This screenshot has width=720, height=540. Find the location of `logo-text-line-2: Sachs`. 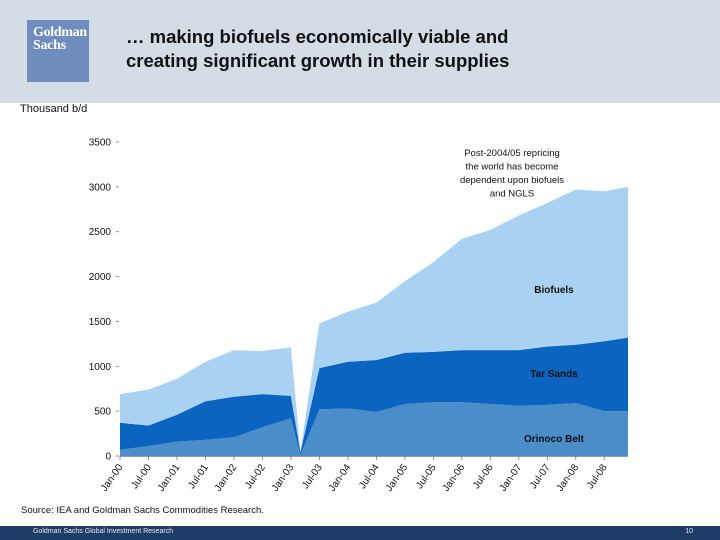

logo-text-line-2: Sachs is located at coordinates (49, 45).